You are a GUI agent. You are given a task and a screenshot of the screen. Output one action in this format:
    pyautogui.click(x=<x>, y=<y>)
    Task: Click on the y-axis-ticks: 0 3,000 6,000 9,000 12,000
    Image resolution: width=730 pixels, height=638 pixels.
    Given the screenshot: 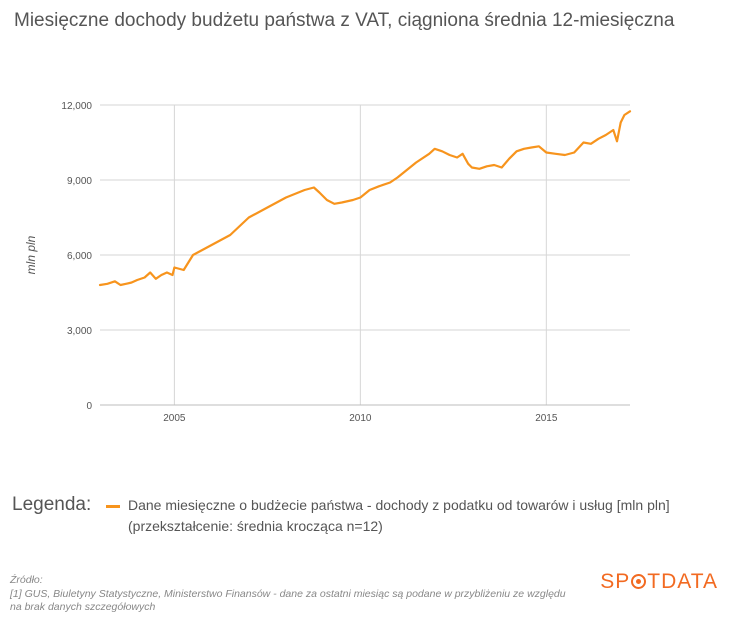 What is the action you would take?
    pyautogui.click(x=76, y=256)
    